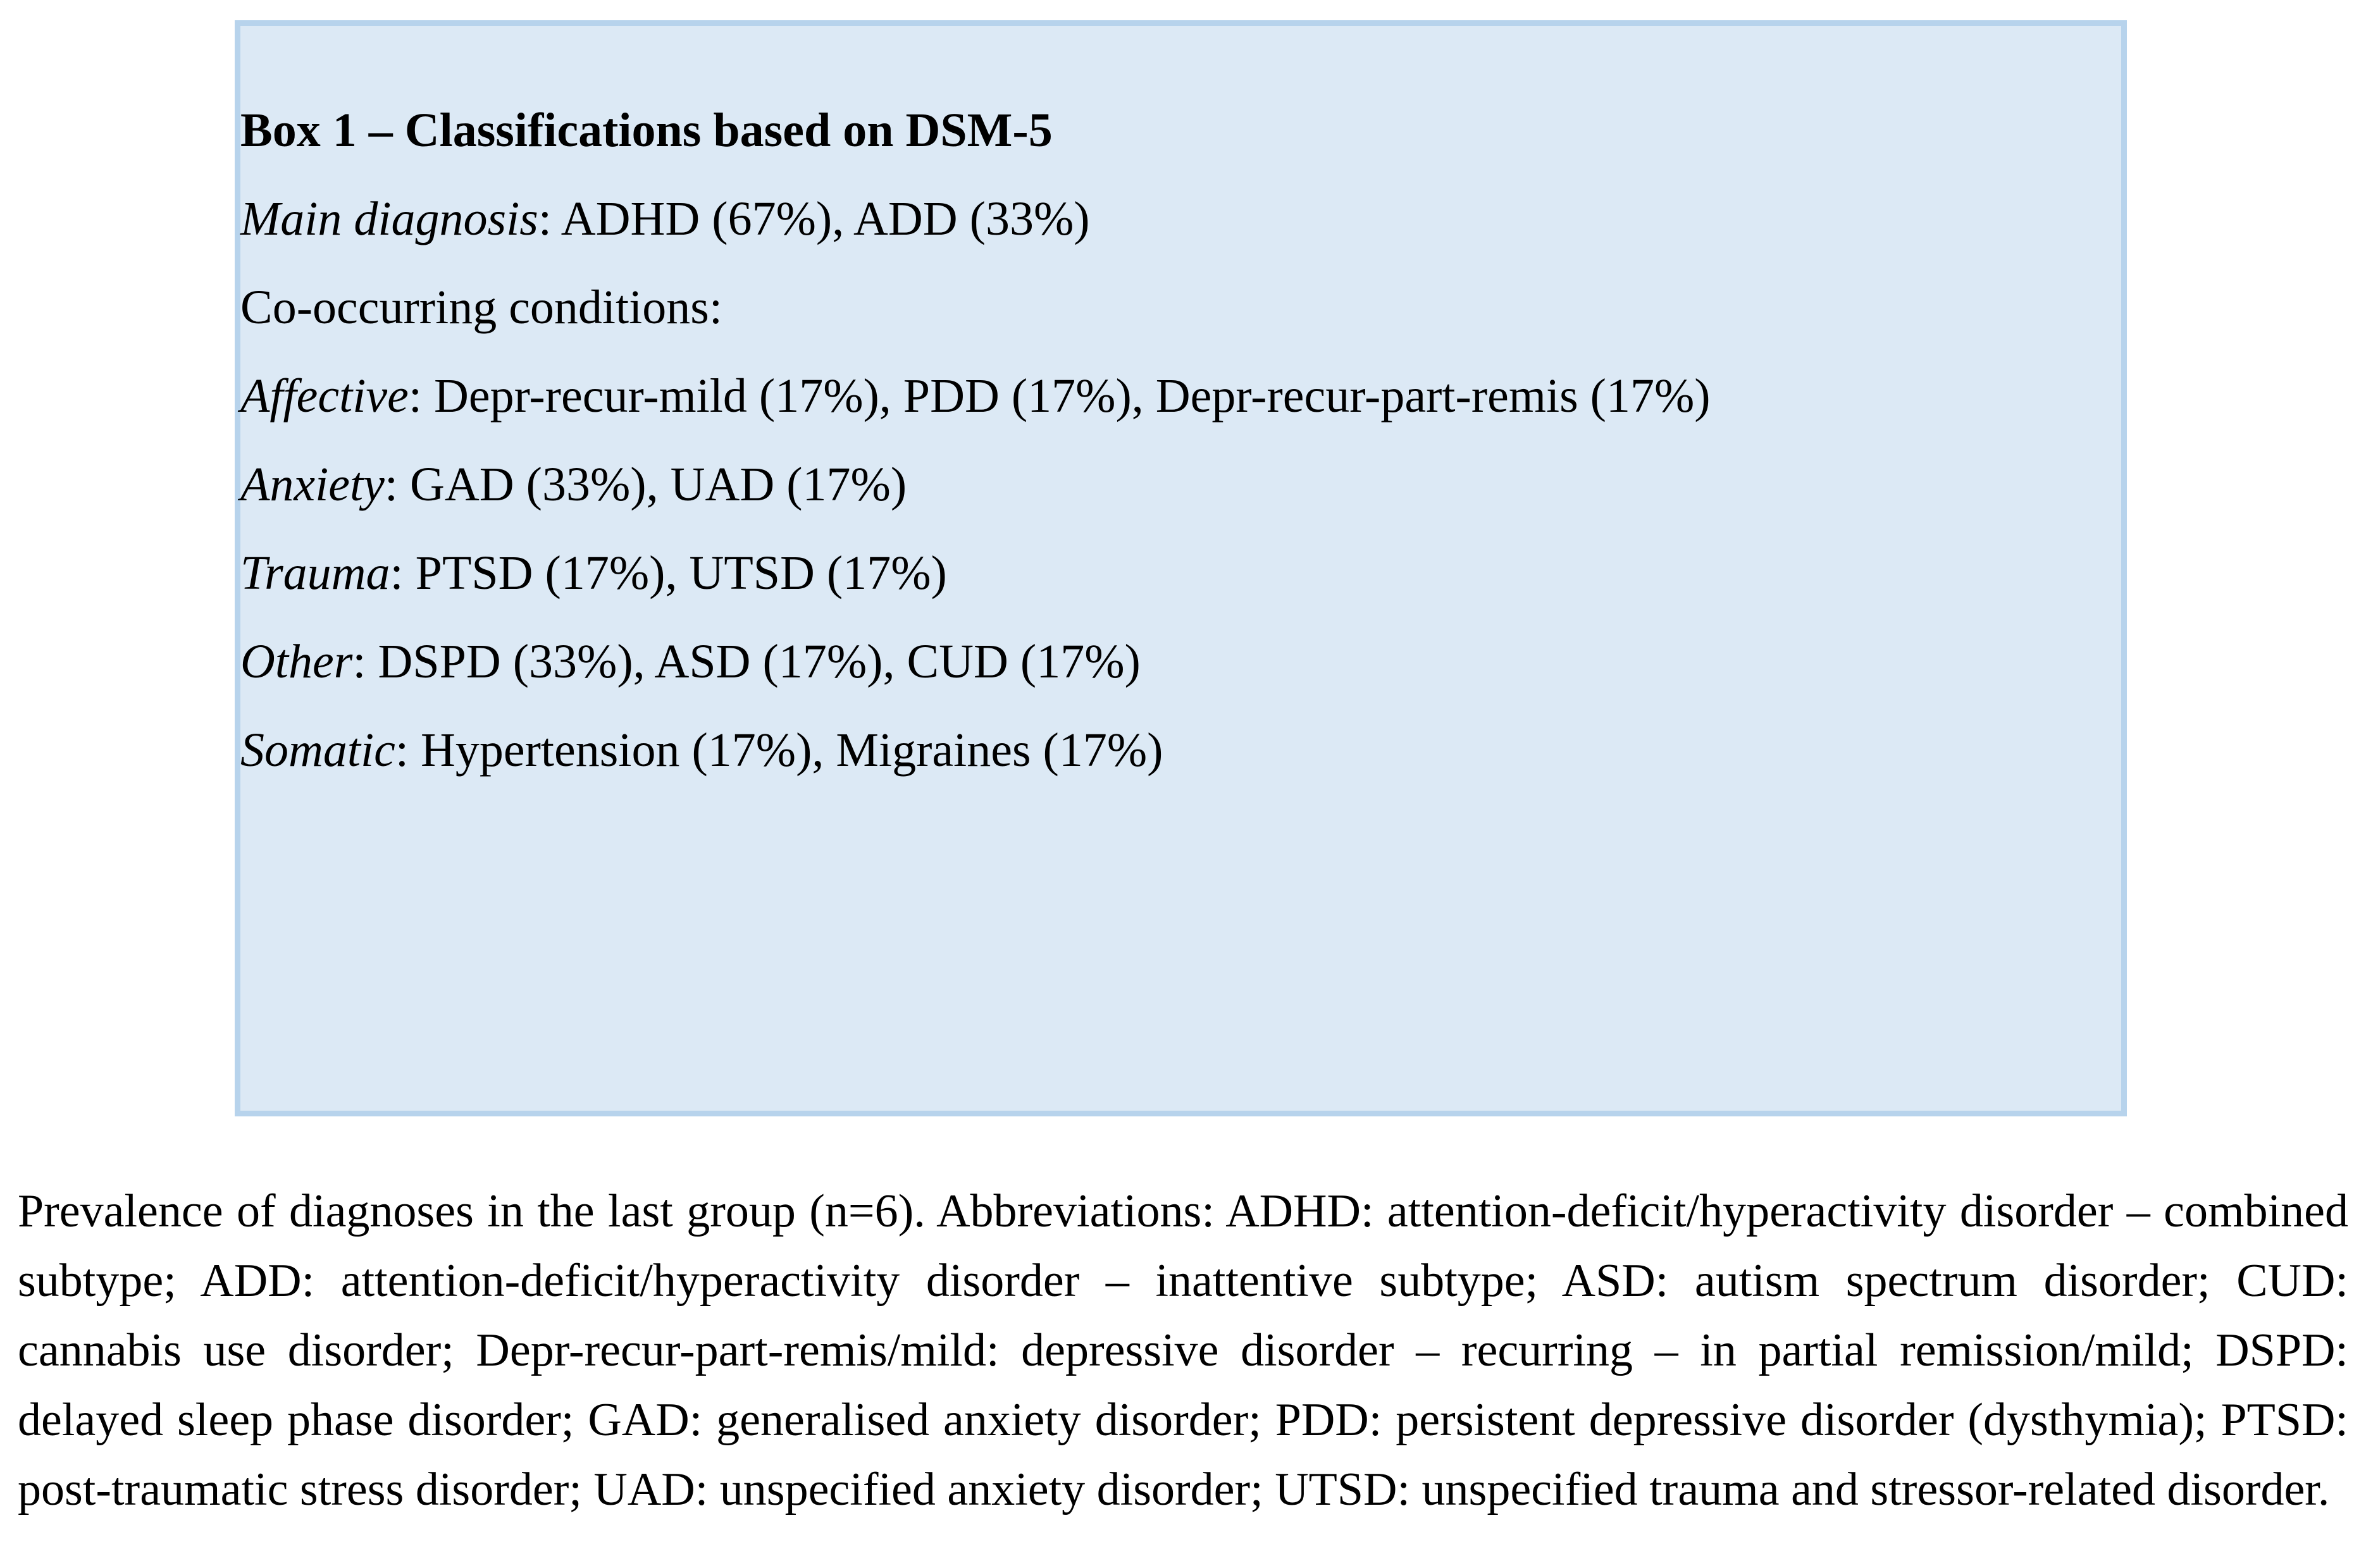  Describe the element at coordinates (1180, 219) in the screenshot. I see `main-diagnosis-line: Main diagnosis: ADHD (67%), ADD (33%)` at that location.